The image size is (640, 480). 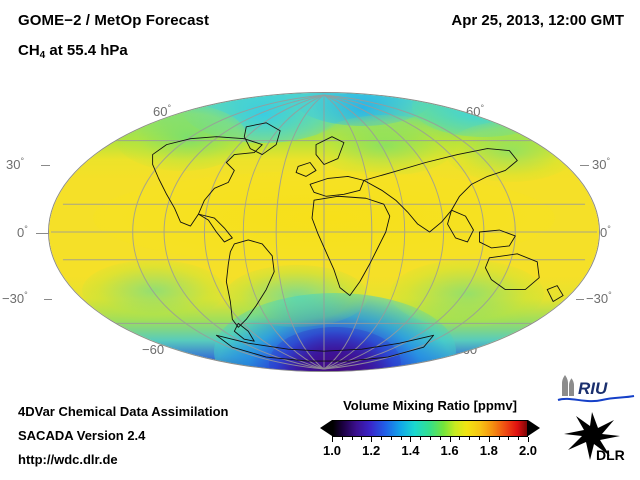 What do you see at coordinates (430, 405) in the screenshot?
I see `colorbar-title: Volume Mixing Ratio [ppmv]` at bounding box center [430, 405].